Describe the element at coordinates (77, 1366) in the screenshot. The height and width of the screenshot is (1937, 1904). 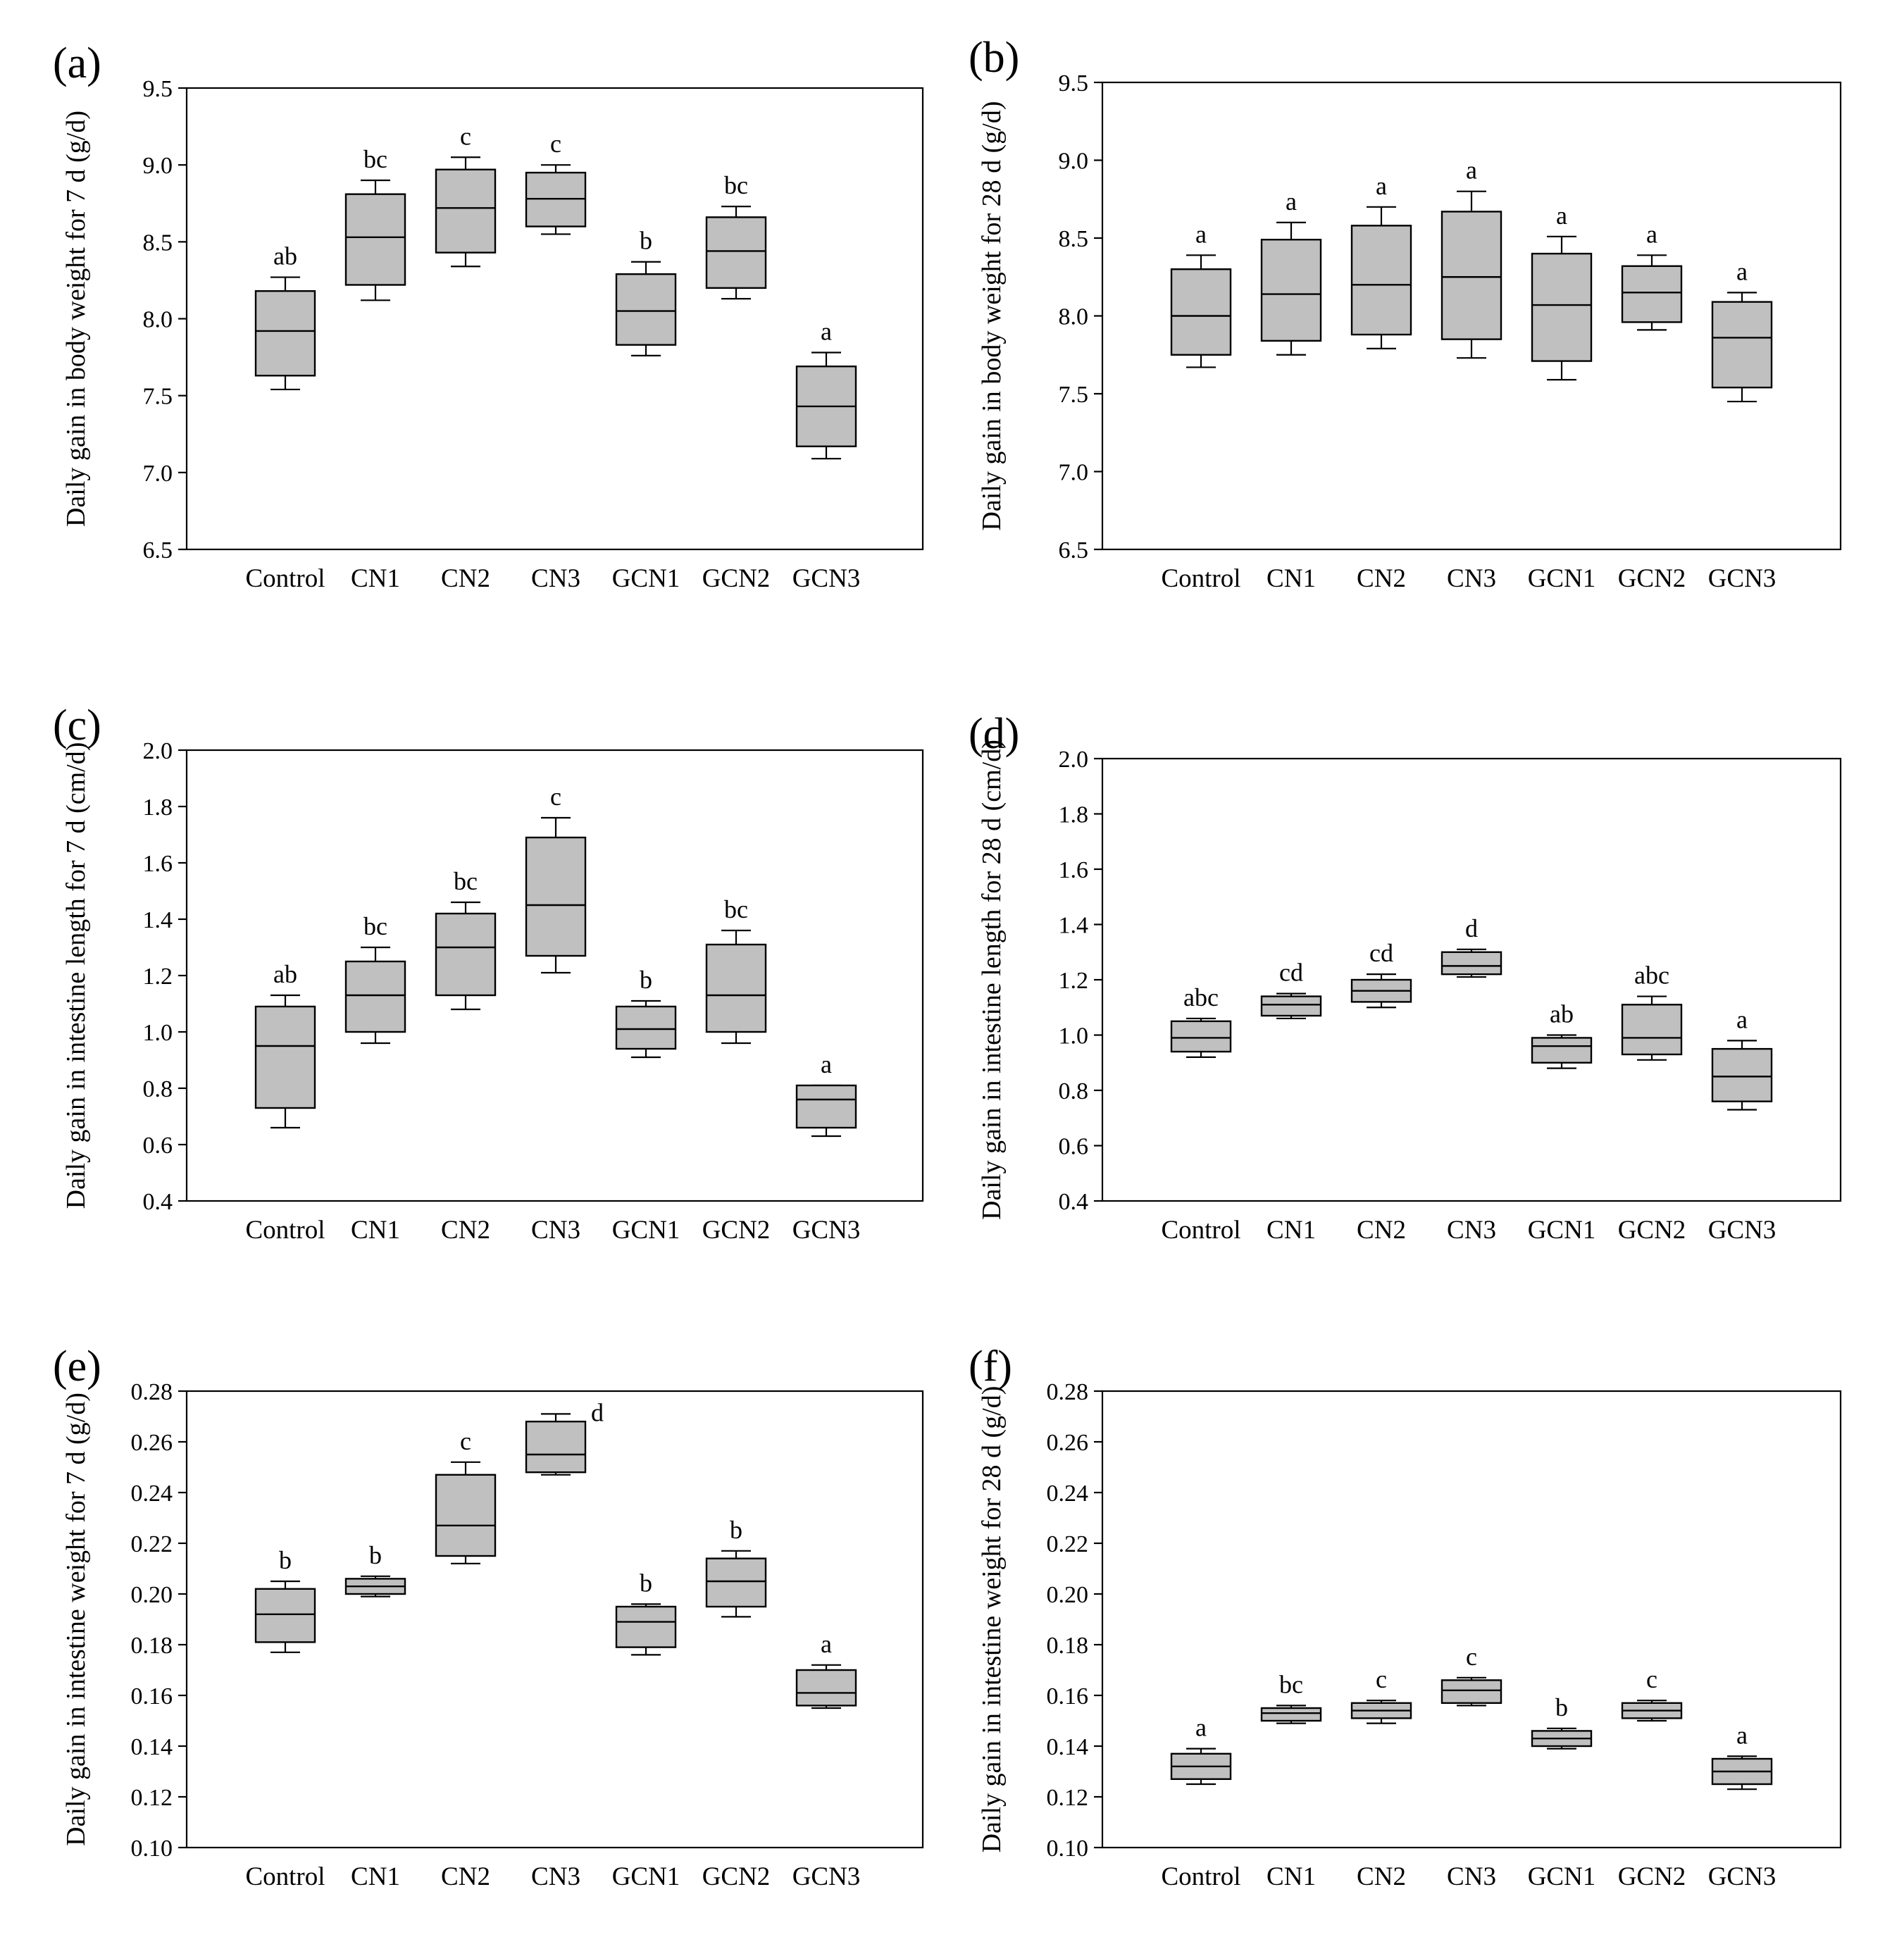
I see `panel-label: (e)` at that location.